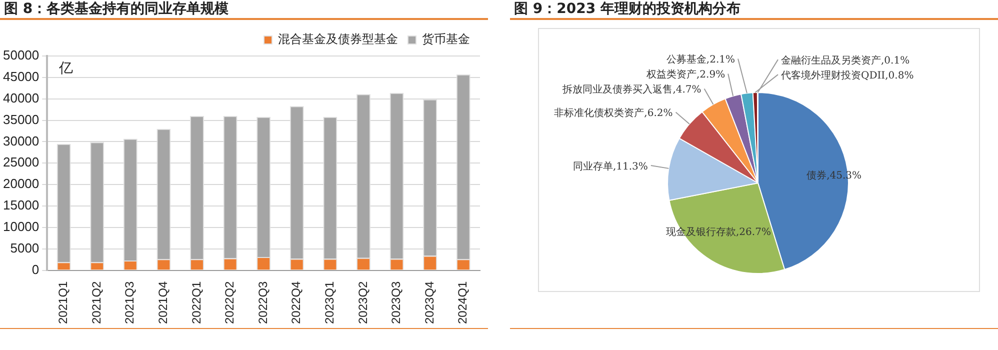 This screenshot has height=350, width=998. Describe the element at coordinates (754, 10) in the screenshot. I see `chart-title: 图 9：2023 年理财的投资机构分布` at that location.